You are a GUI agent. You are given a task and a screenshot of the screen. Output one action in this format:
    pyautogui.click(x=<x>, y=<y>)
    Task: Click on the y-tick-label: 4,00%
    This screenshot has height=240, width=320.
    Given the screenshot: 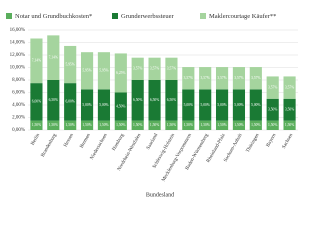 What is the action you would take?
    pyautogui.click(x=18, y=105)
    